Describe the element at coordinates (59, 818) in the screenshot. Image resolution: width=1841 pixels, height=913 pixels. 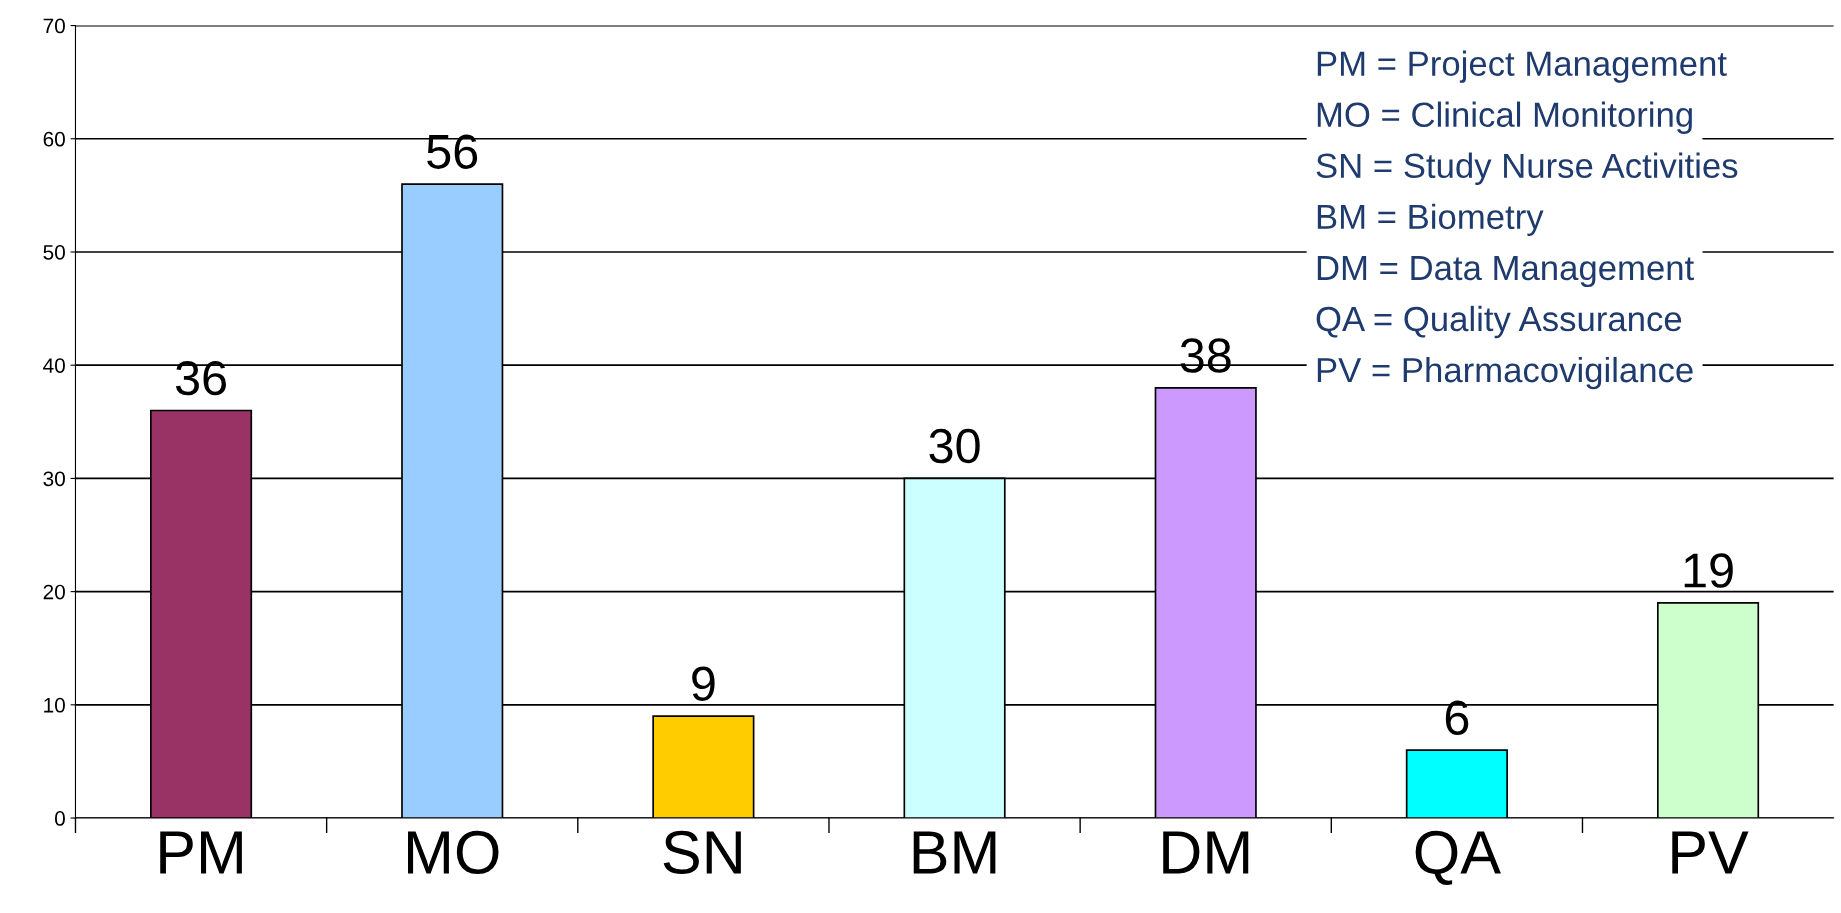
I see `y-tick-label: 0` at that location.